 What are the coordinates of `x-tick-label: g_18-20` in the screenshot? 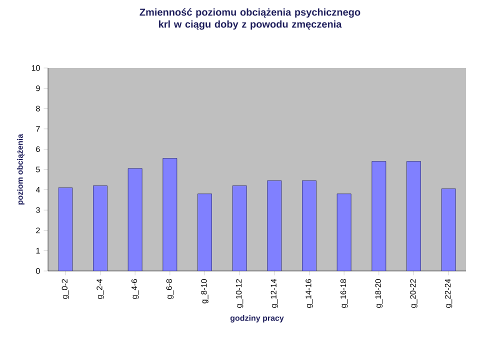 It's located at (379, 293).